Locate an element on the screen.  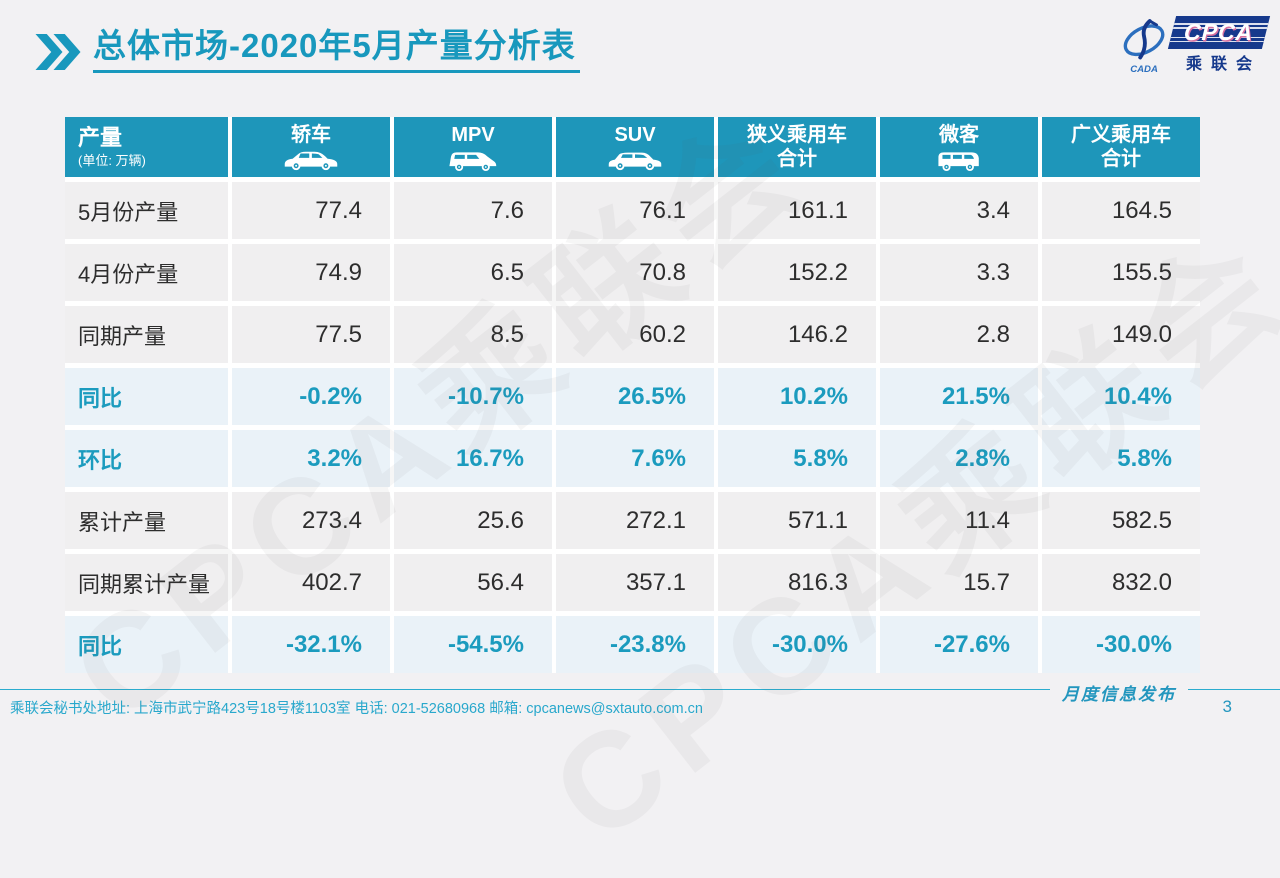
org-label: 乘联会 is located at coordinates (1223, 64).